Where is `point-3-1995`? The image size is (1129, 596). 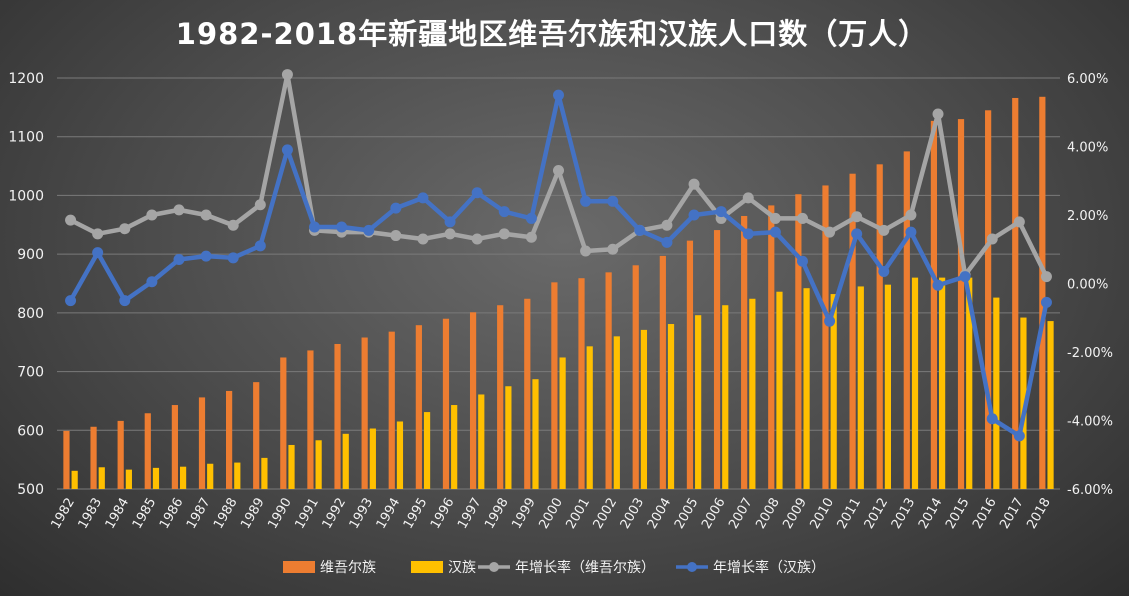
point-3-1995 is located at coordinates (423, 198).